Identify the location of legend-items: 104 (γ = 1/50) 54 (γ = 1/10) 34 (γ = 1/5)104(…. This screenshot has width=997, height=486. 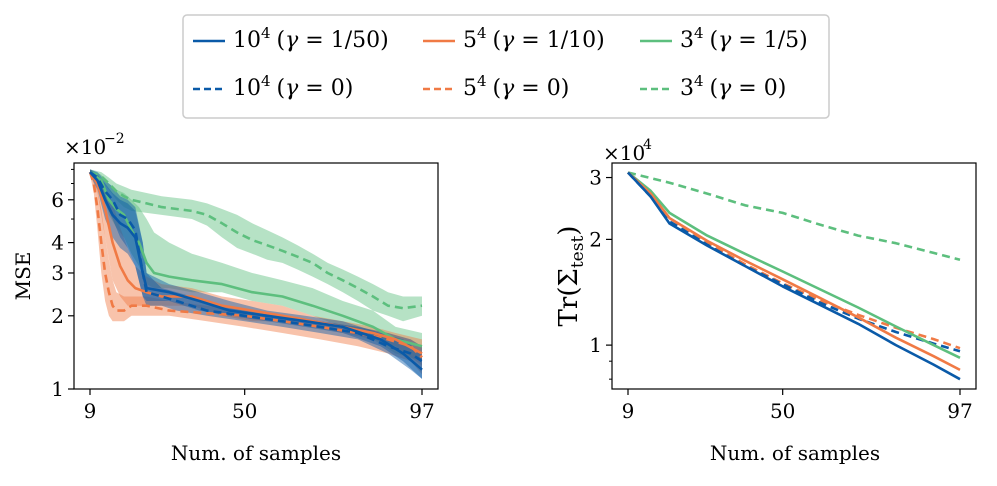
(500, 62).